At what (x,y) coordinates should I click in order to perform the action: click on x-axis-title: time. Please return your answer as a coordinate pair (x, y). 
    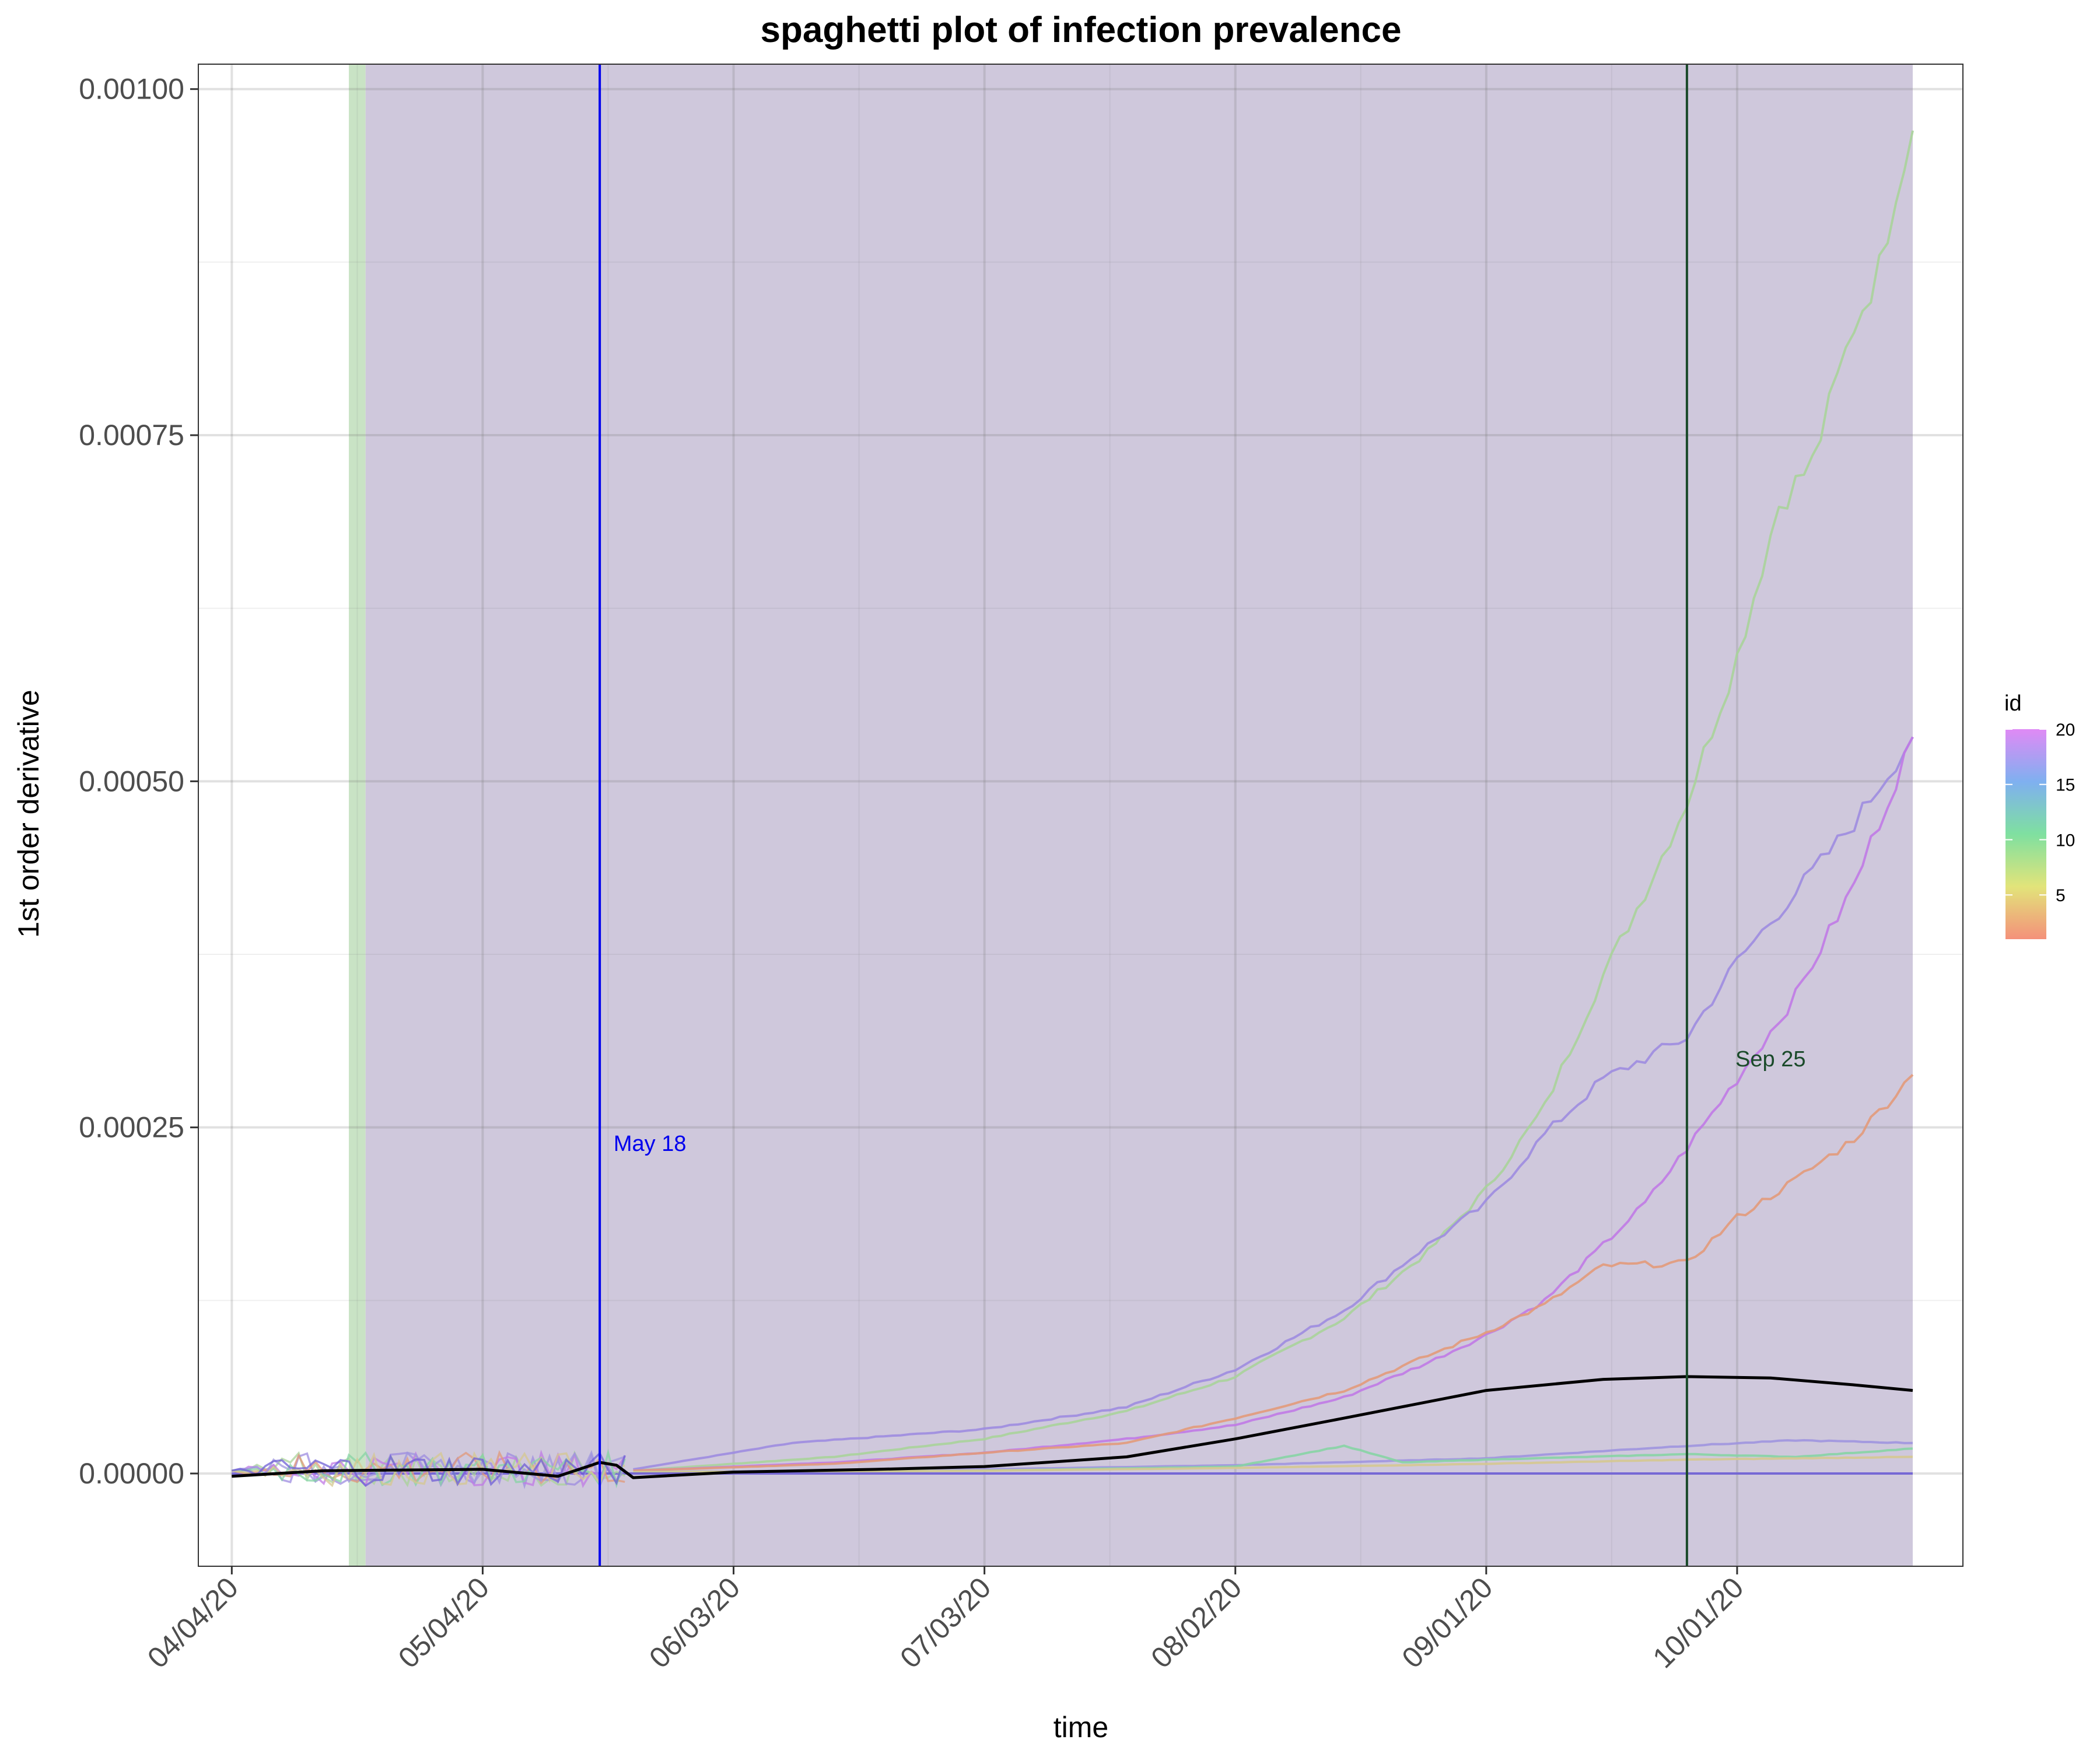
    Looking at the image, I should click on (1081, 1727).